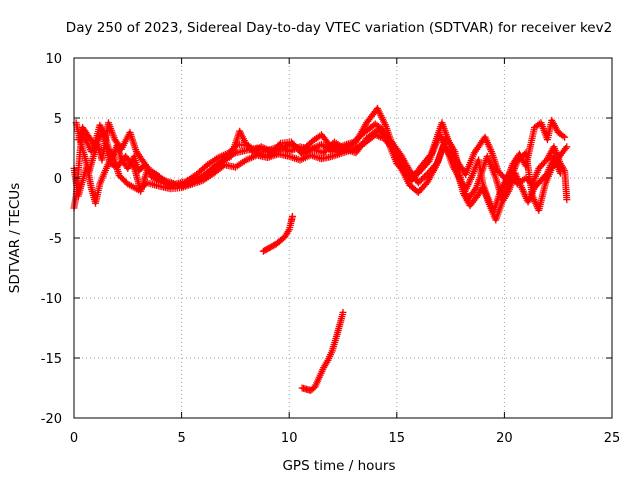  Describe the element at coordinates (51, 359) in the screenshot. I see `y-tick-label: -15` at that location.